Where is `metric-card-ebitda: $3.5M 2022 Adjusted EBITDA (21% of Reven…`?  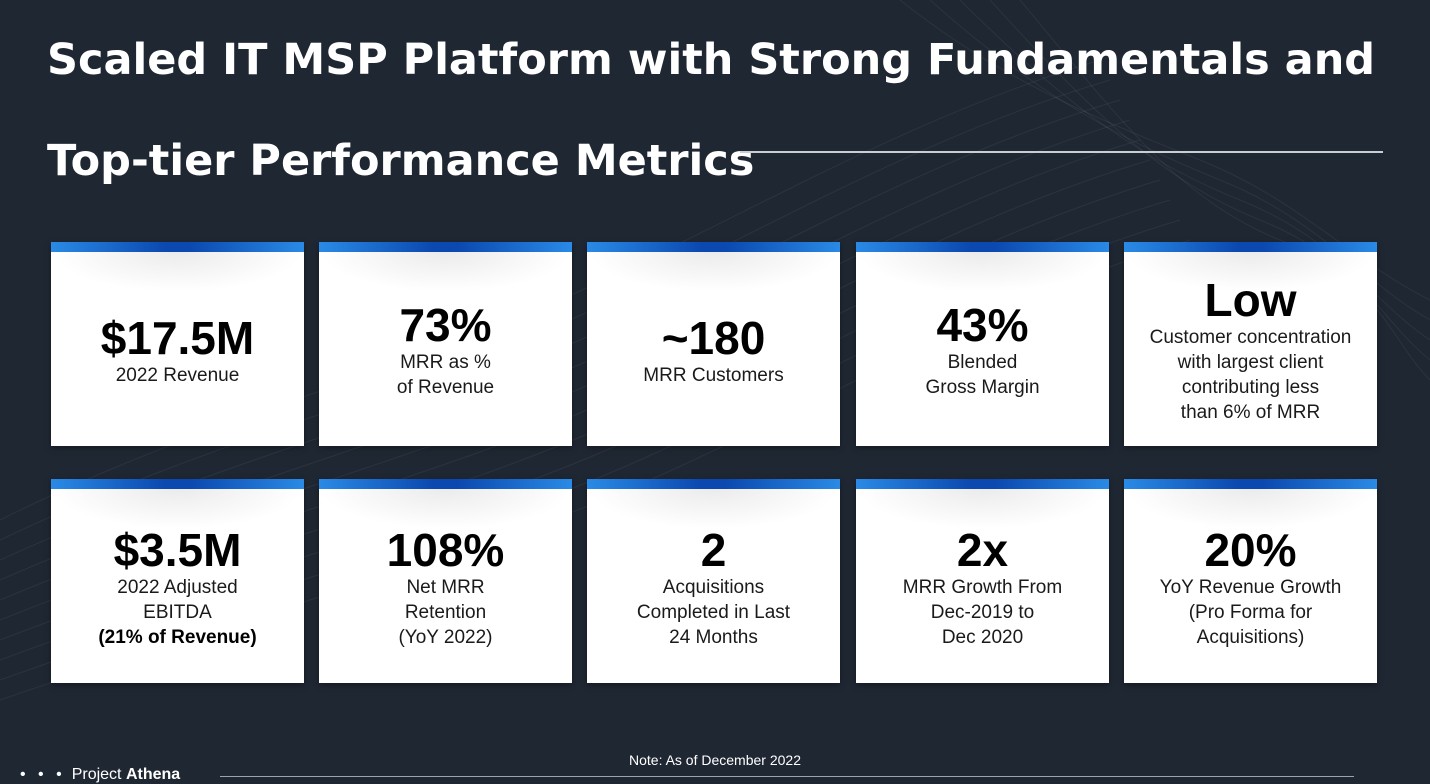 metric-card-ebitda: $3.5M 2022 Adjusted EBITDA (21% of Reven… is located at coordinates (177, 581).